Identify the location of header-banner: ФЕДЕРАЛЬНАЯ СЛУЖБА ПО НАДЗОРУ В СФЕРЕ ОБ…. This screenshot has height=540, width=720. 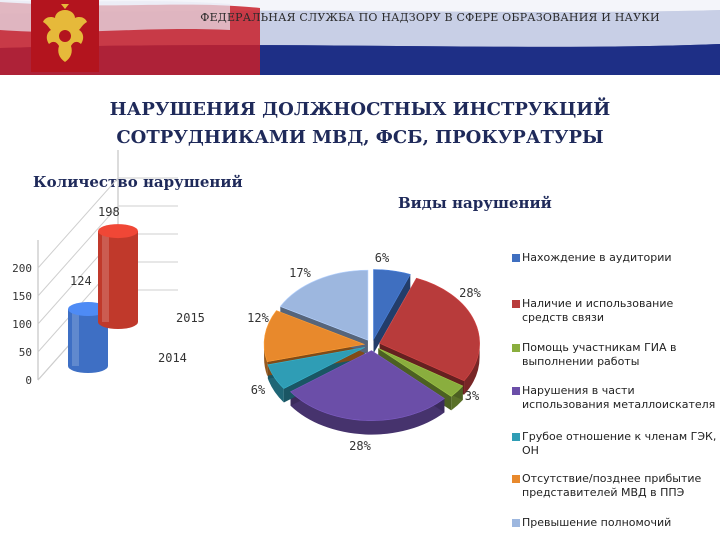
(360, 37).